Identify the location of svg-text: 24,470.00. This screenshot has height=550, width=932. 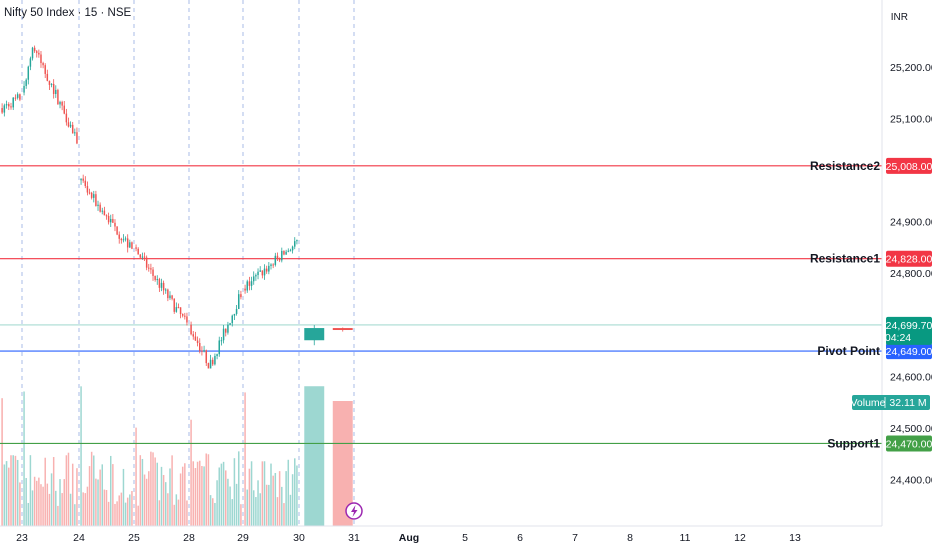
(909, 444).